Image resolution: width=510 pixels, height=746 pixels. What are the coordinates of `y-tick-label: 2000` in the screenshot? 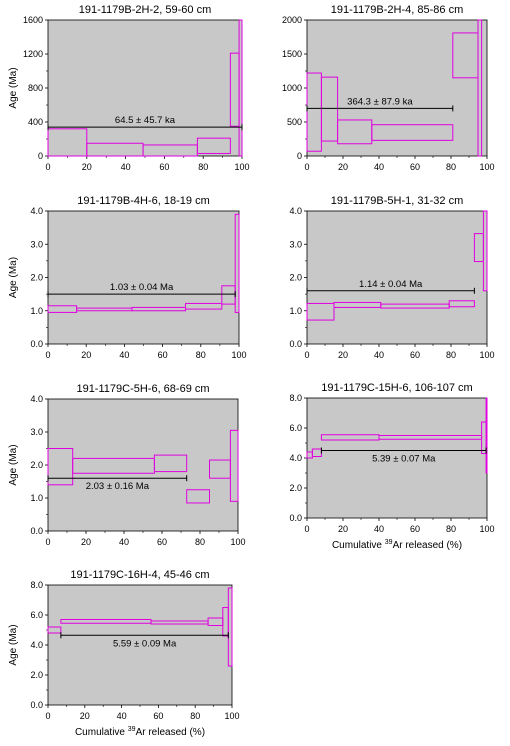 It's located at (292, 20).